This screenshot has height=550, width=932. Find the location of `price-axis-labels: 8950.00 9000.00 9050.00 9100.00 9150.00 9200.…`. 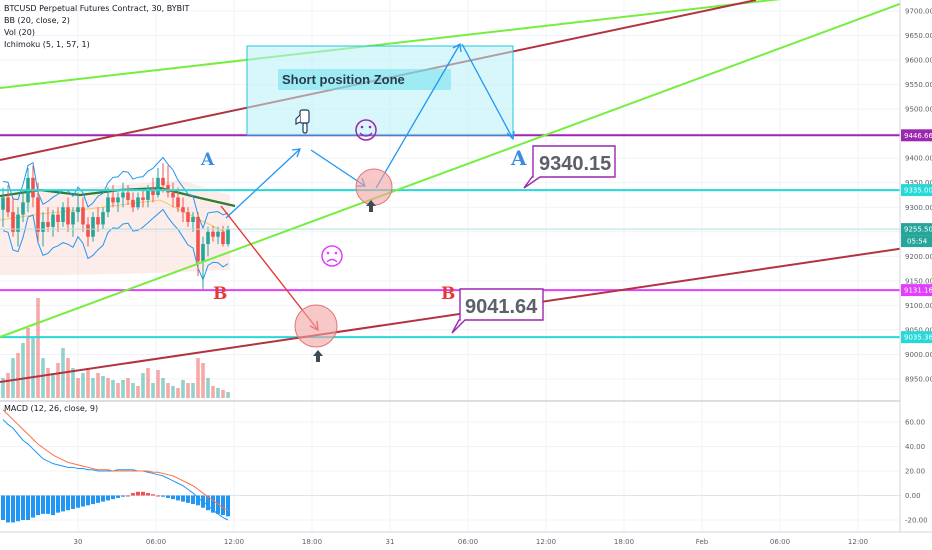

price-axis-labels: 8950.00 9000.00 9050.00 9100.00 9150.00 9200.… is located at coordinates (918, 196).